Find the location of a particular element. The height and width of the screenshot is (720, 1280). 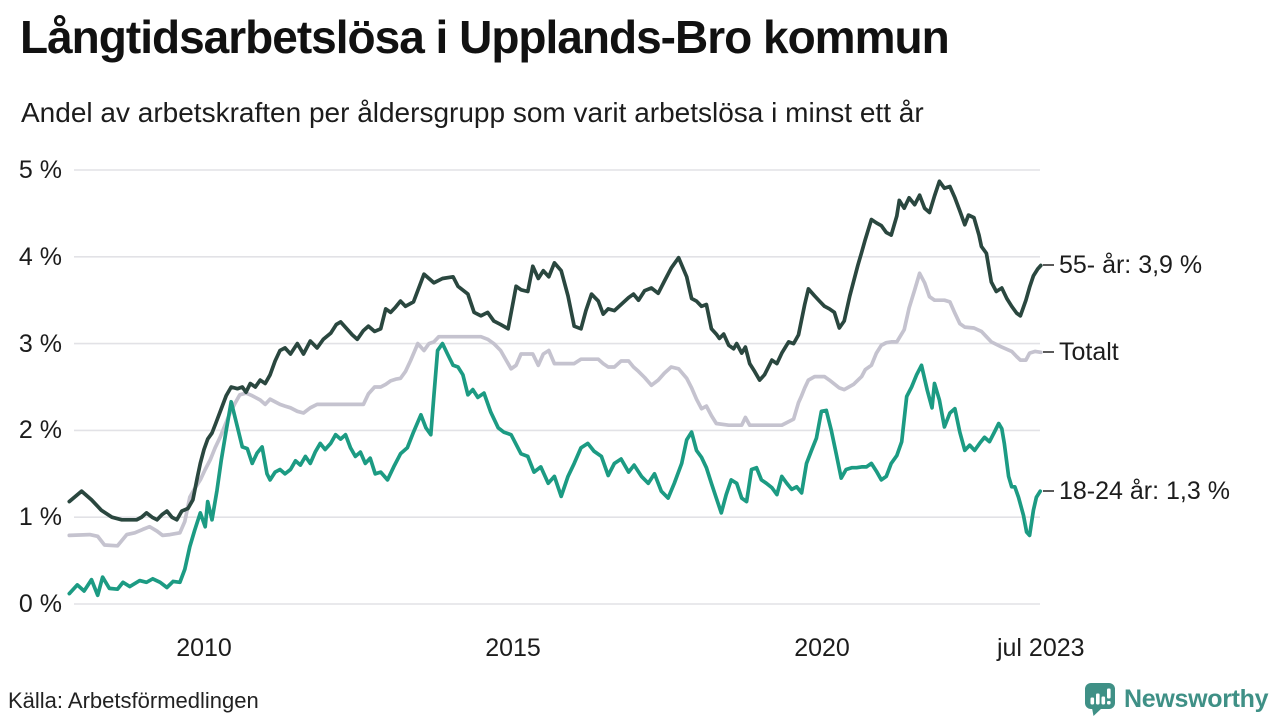

series-end-label-totalt: Totalt is located at coordinates (1081, 352).